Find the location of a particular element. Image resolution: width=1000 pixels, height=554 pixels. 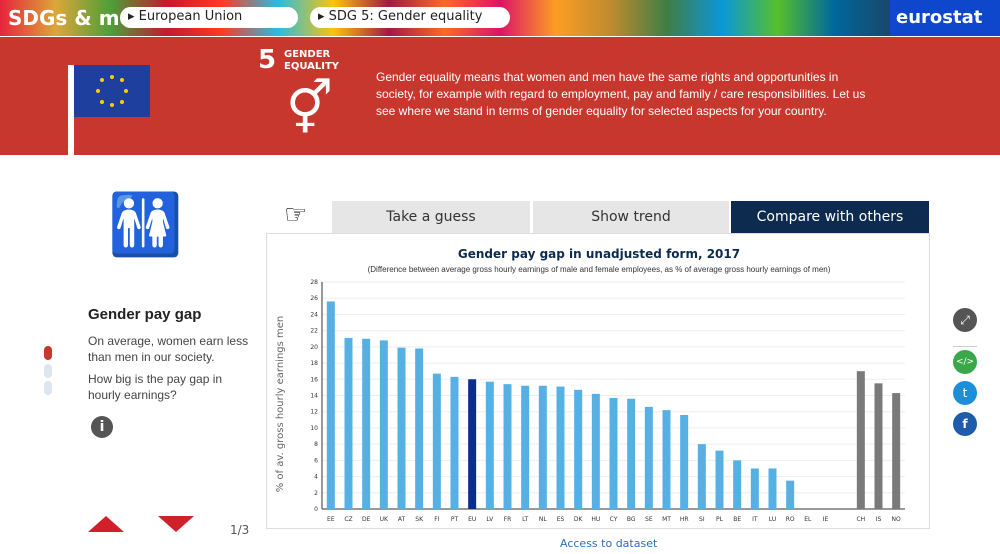

x-tick-label: AT is located at coordinates (402, 519).